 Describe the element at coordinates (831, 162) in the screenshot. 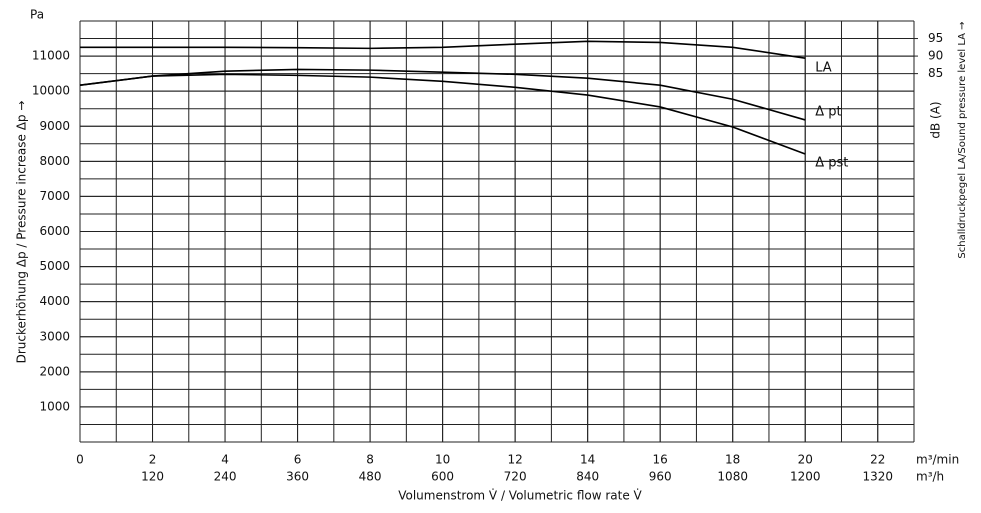

I see `curve-label: Δ pst` at that location.